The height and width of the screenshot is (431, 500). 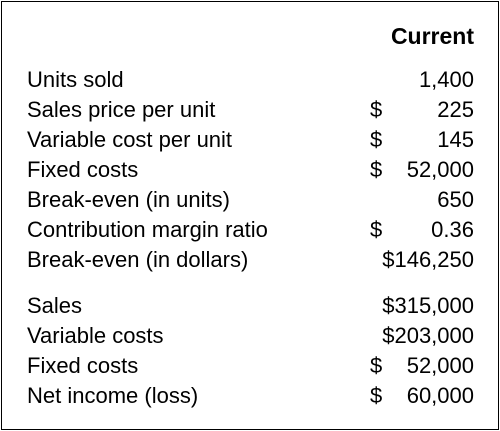 What do you see at coordinates (250, 110) in the screenshot?
I see `table-row: Sales price per unit $ 225` at bounding box center [250, 110].